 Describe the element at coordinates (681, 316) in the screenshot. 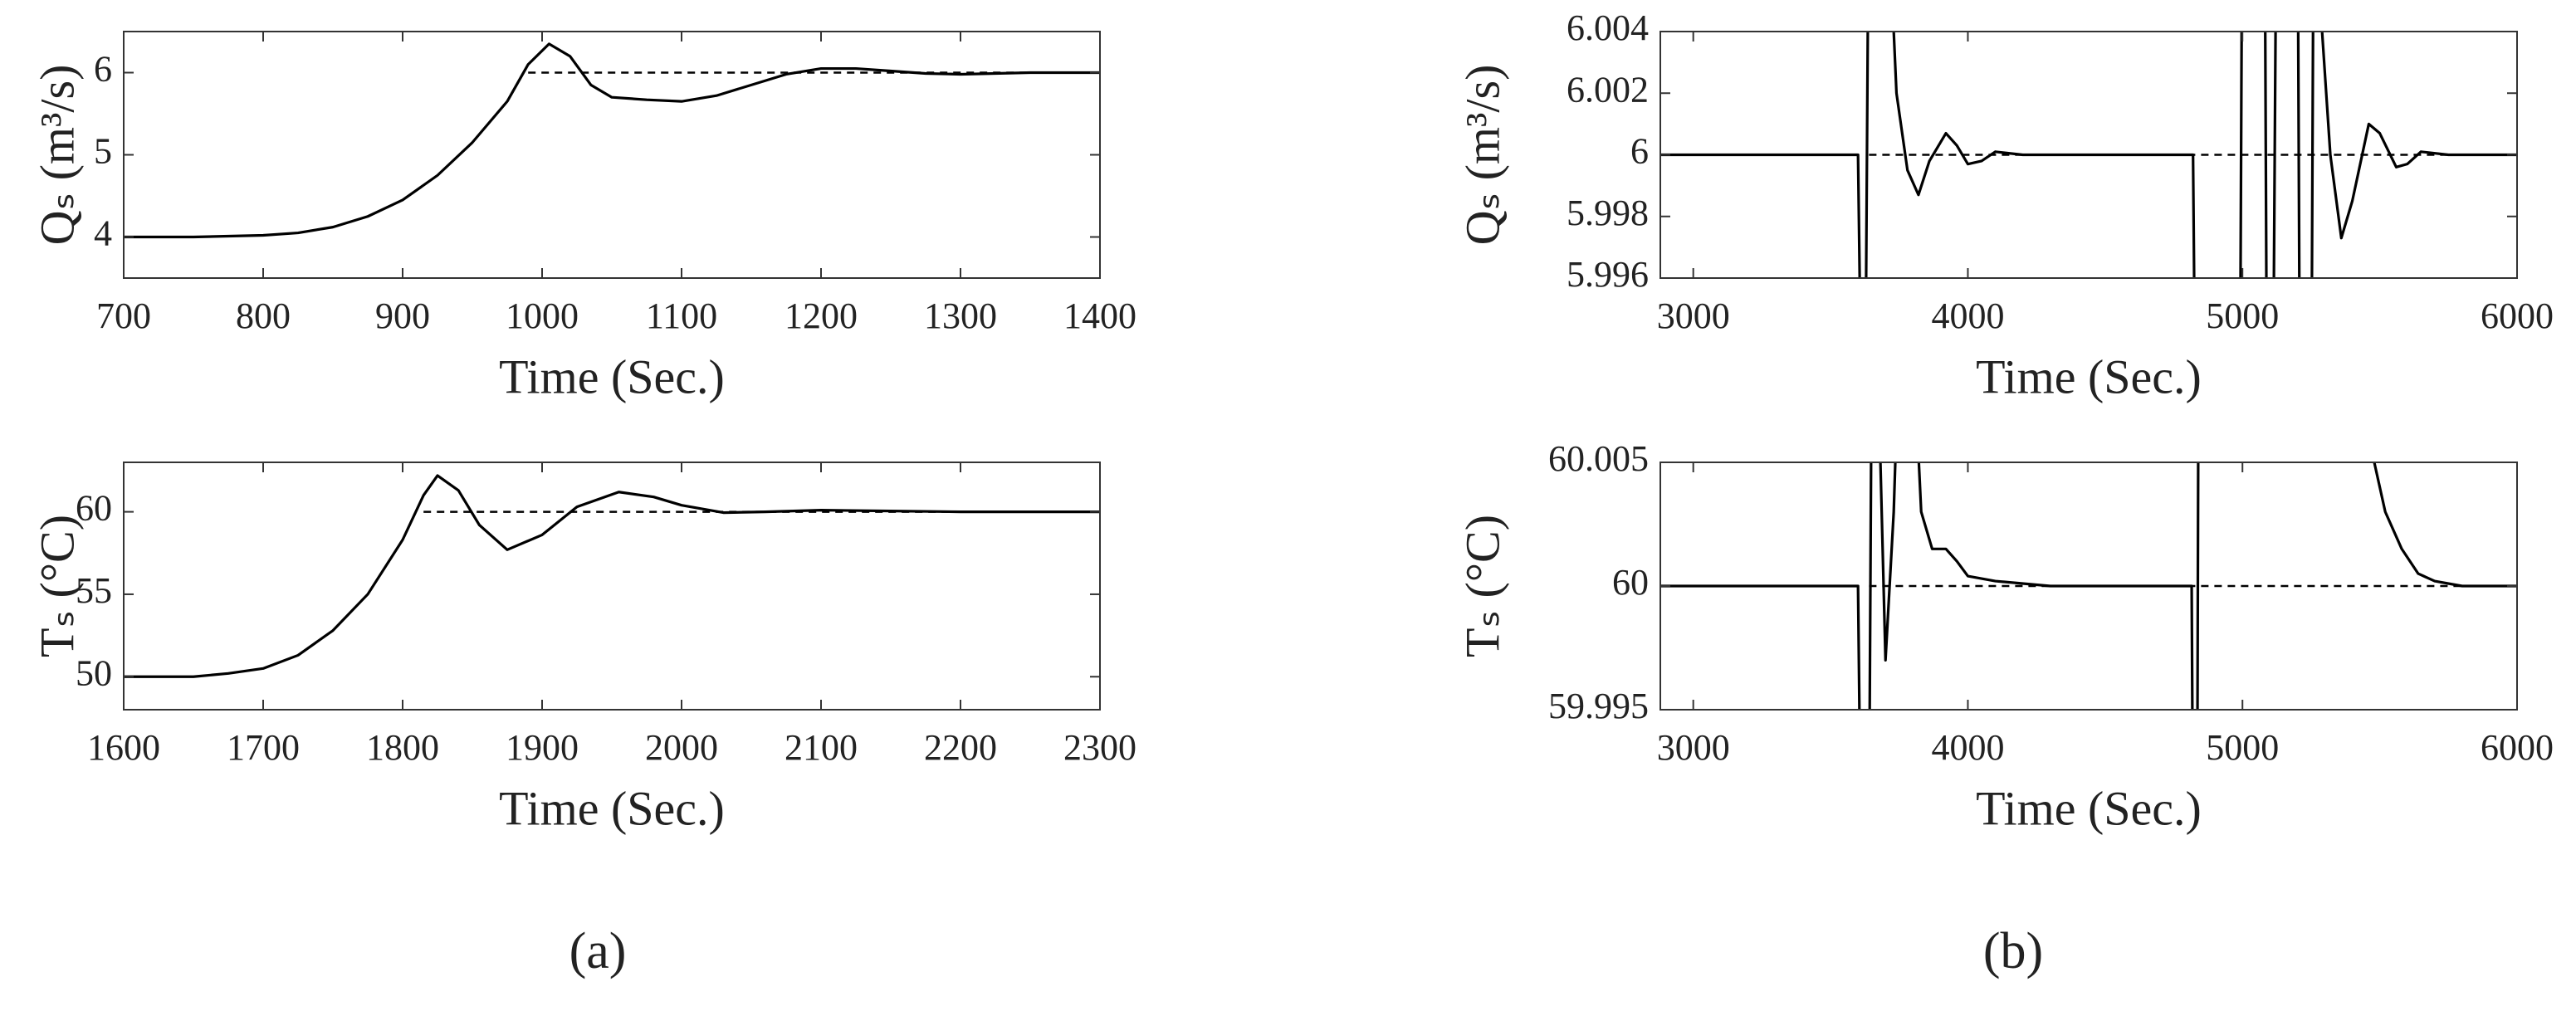

I see `x-tick-label: 1100` at that location.